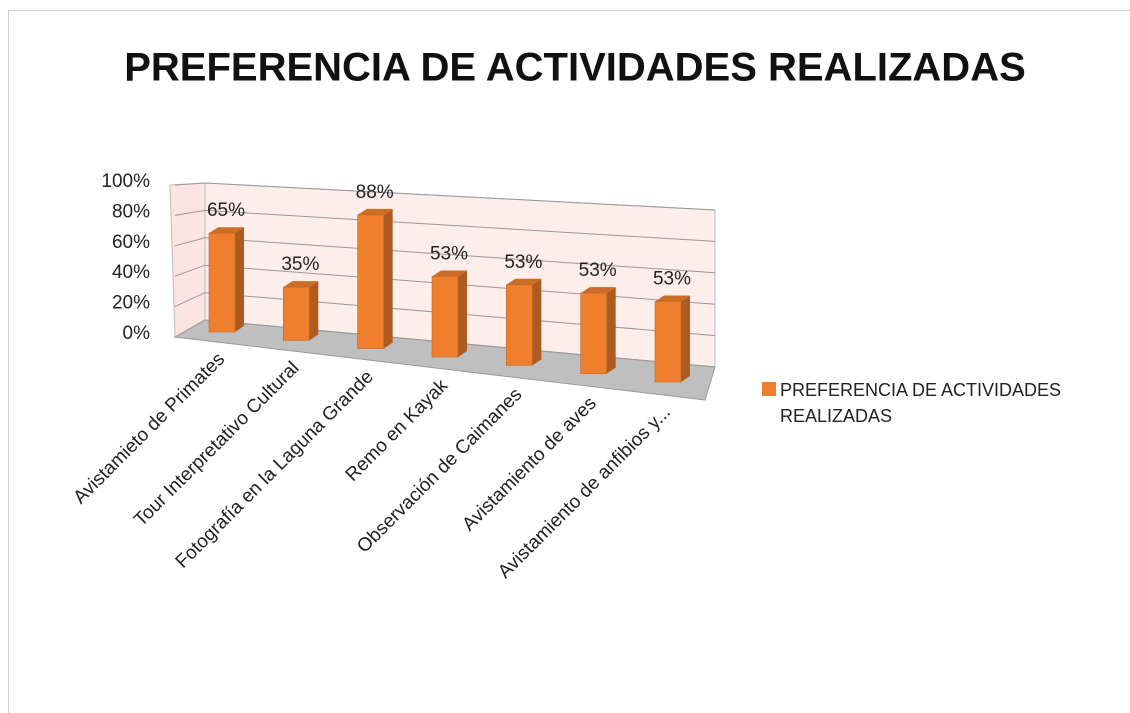 The height and width of the screenshot is (713, 1130). I want to click on x-tick-label: Tour Interpretativo Cultural, so click(216, 444).